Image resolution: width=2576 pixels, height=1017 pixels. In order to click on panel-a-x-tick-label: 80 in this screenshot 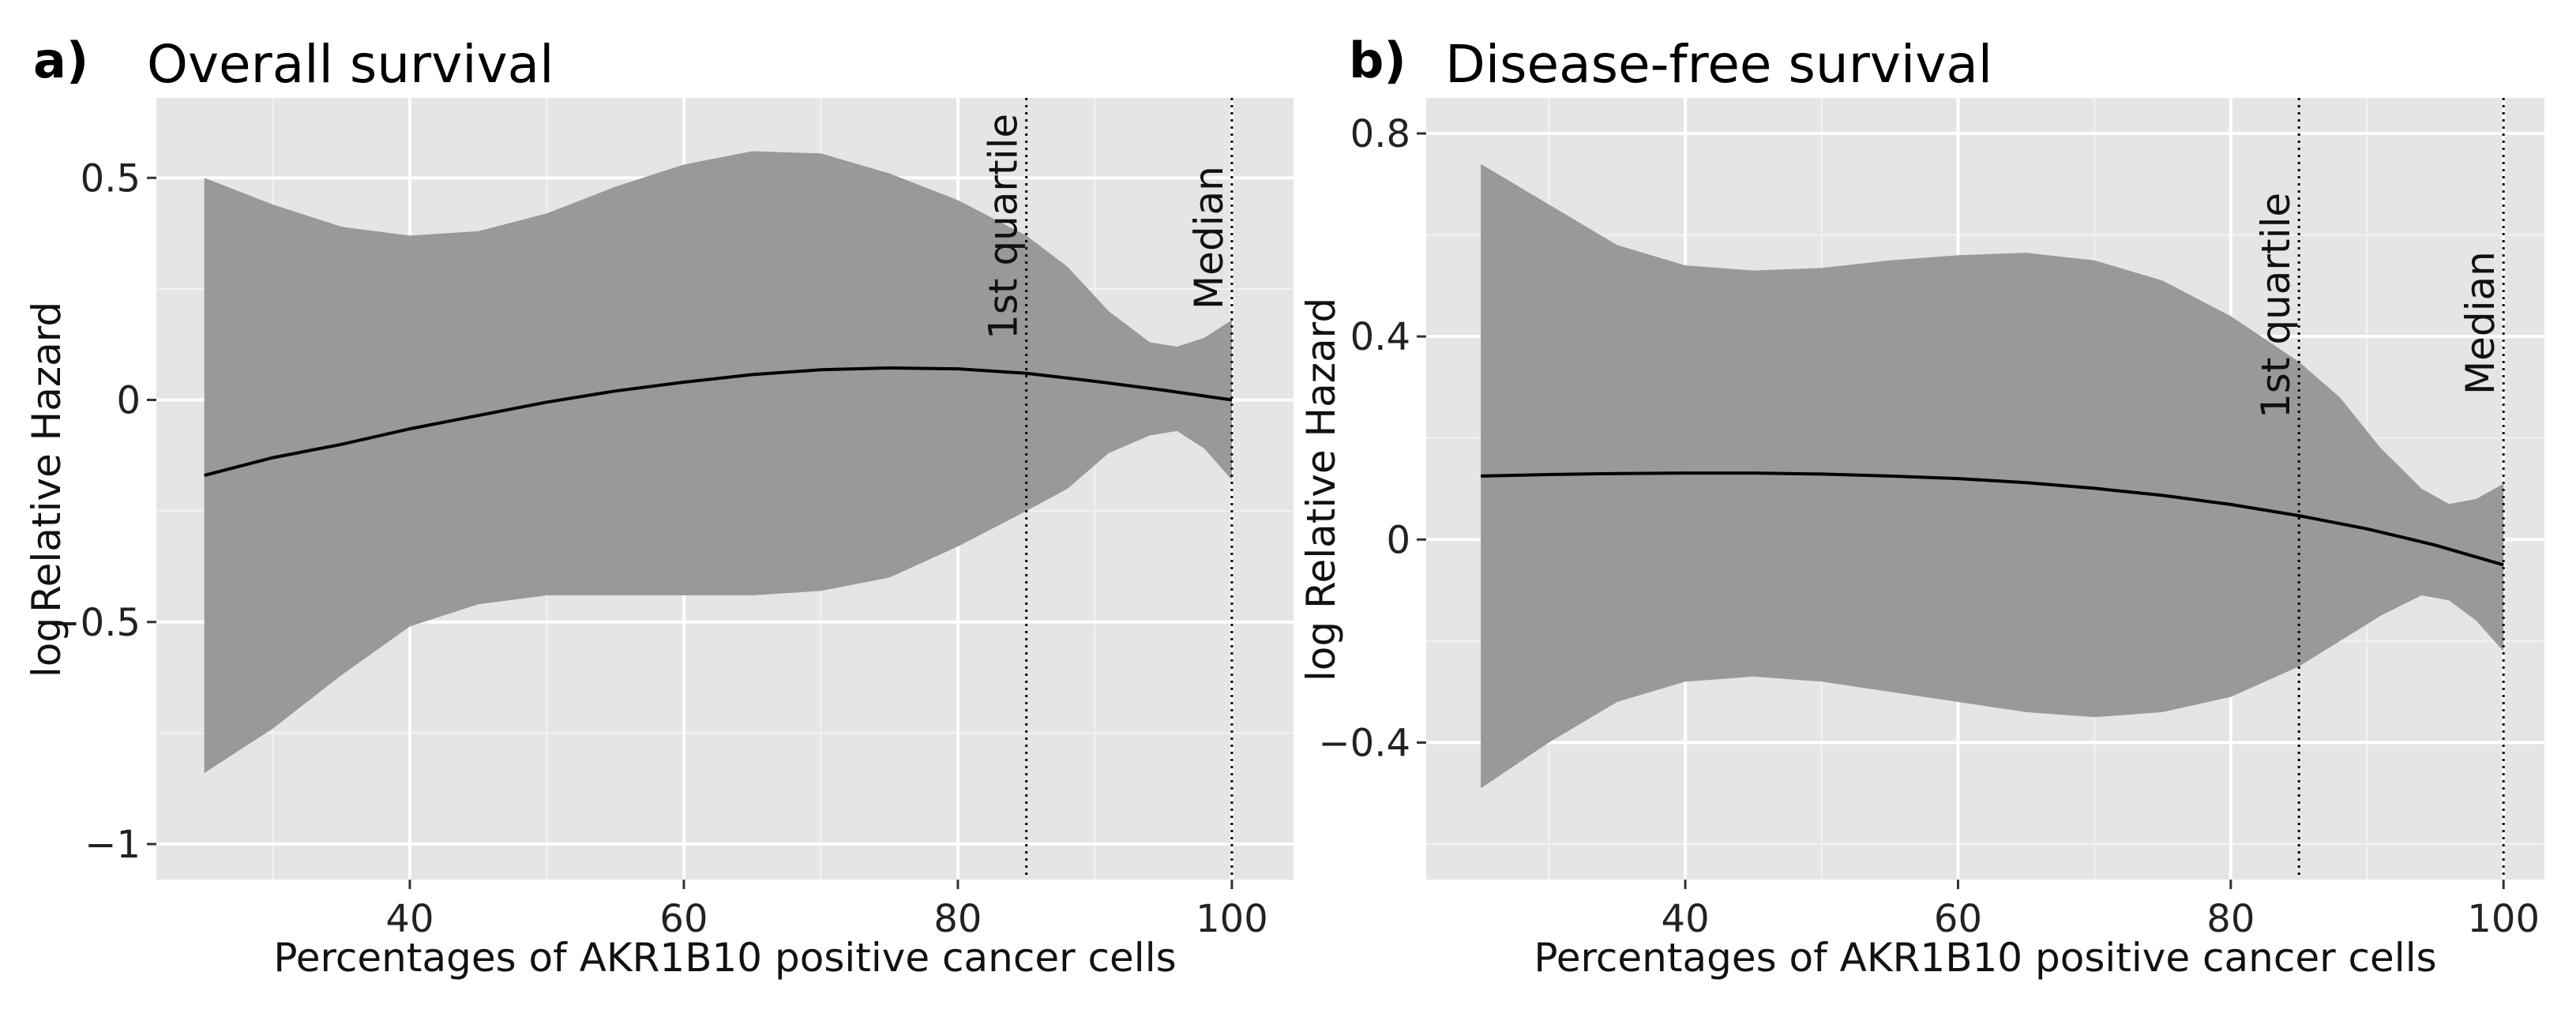, I will do `click(957, 919)`.